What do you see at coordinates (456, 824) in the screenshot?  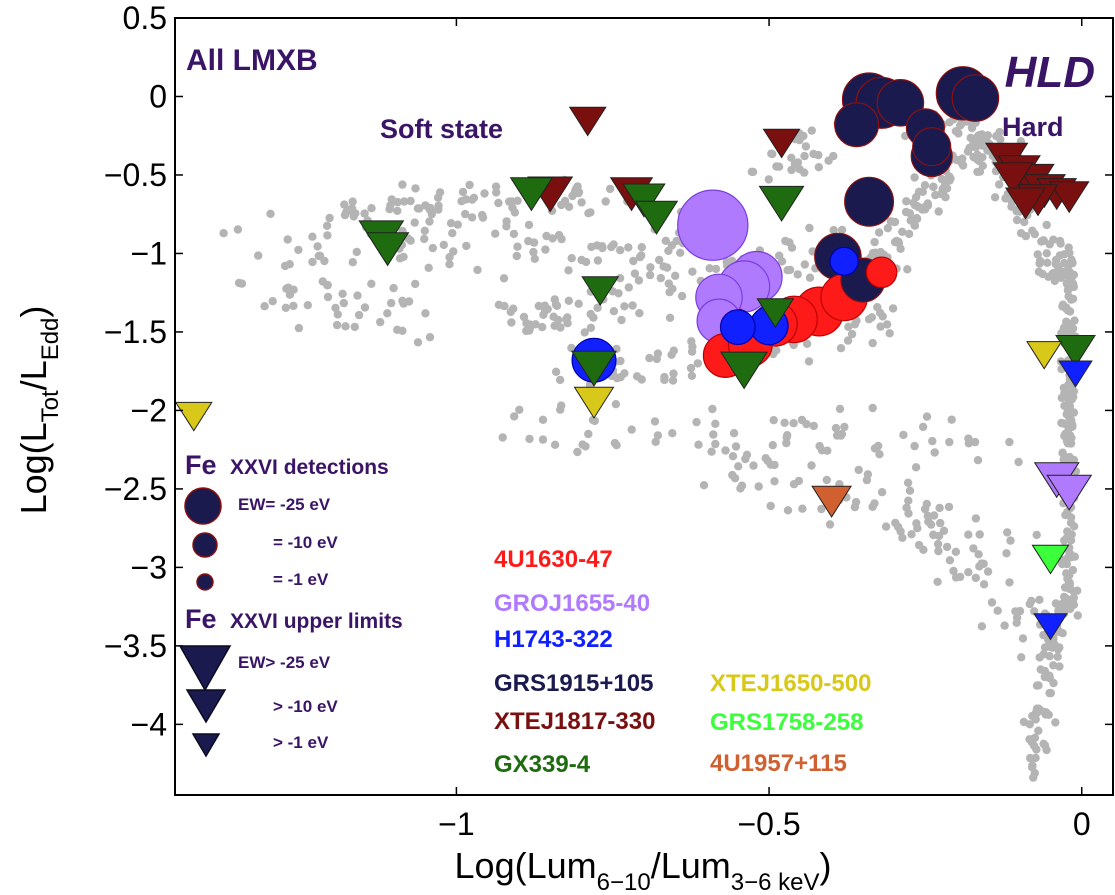 I see `x-tick-label: −1` at bounding box center [456, 824].